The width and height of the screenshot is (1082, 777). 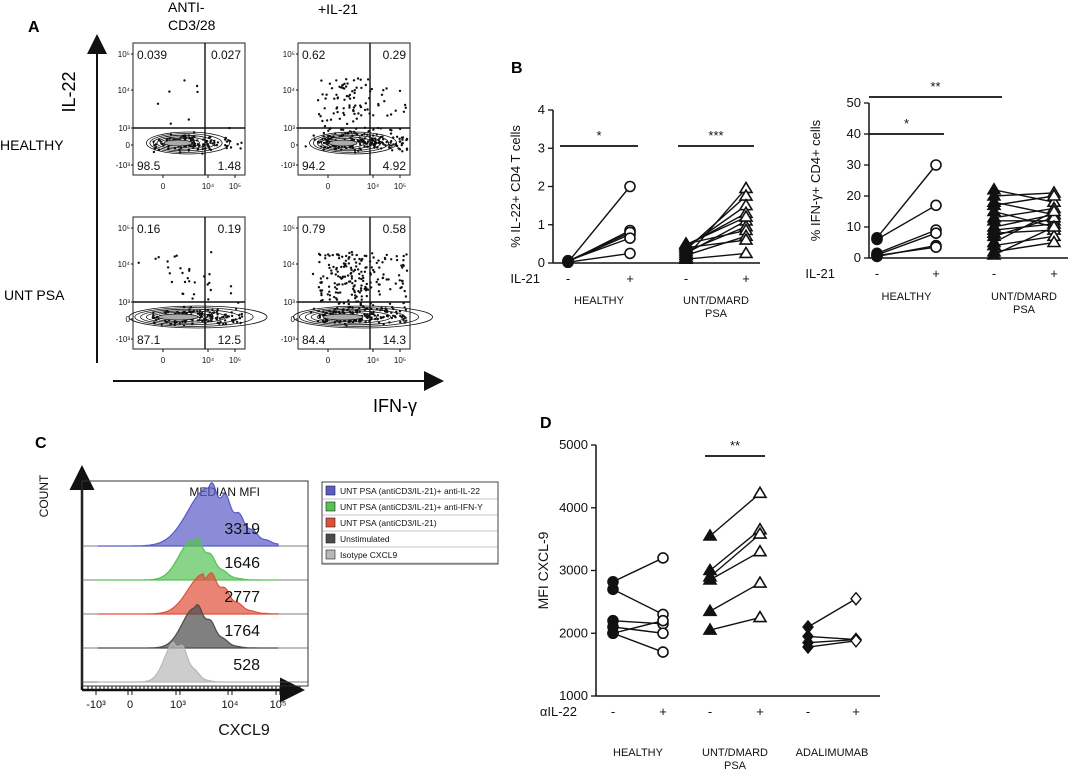 What do you see at coordinates (400, 360) in the screenshot?
I see `facs-x-tick-label: 10⁵` at bounding box center [400, 360].